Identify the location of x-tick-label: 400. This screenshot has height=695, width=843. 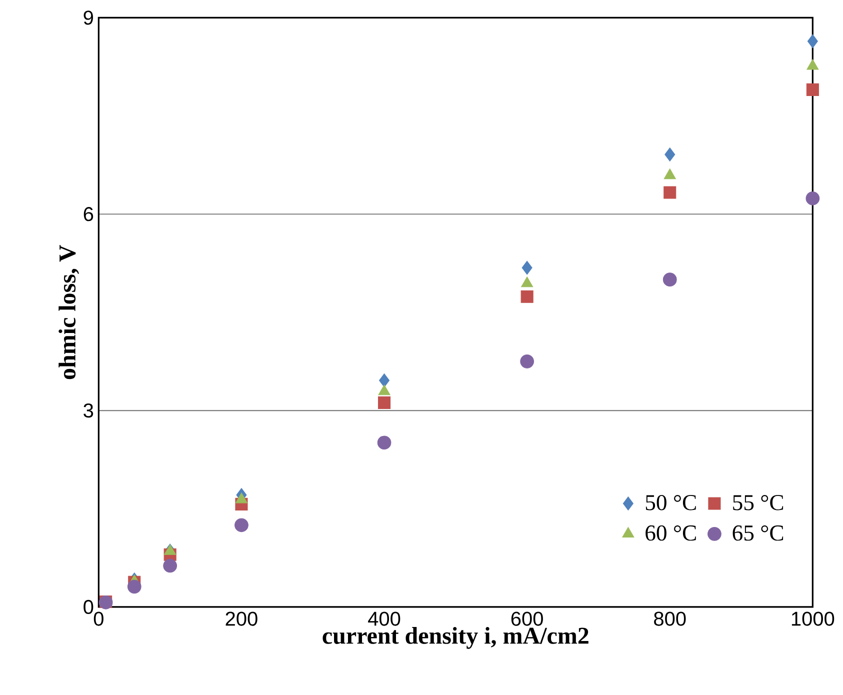
(384, 619).